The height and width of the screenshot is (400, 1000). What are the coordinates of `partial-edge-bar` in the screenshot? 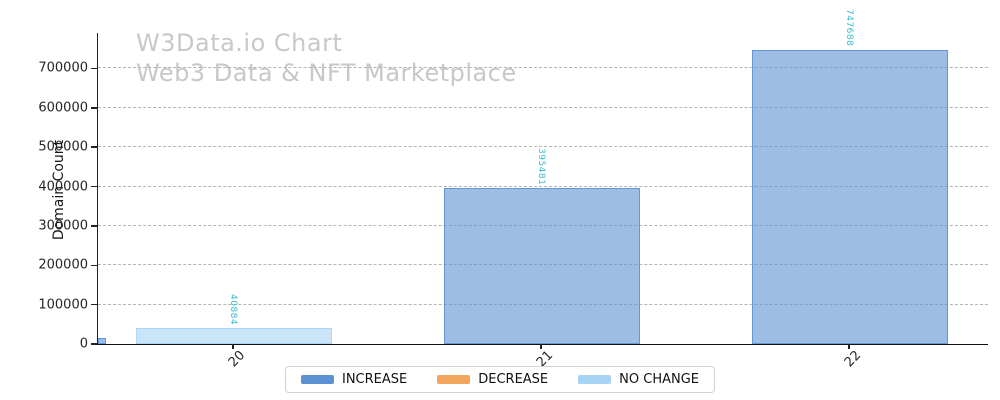 It's located at (102, 341).